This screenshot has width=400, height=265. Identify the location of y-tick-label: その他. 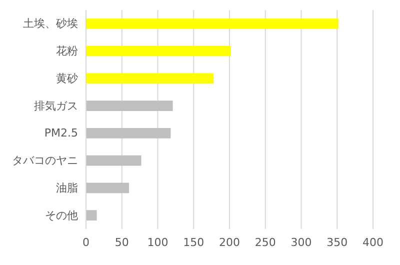
(61, 215).